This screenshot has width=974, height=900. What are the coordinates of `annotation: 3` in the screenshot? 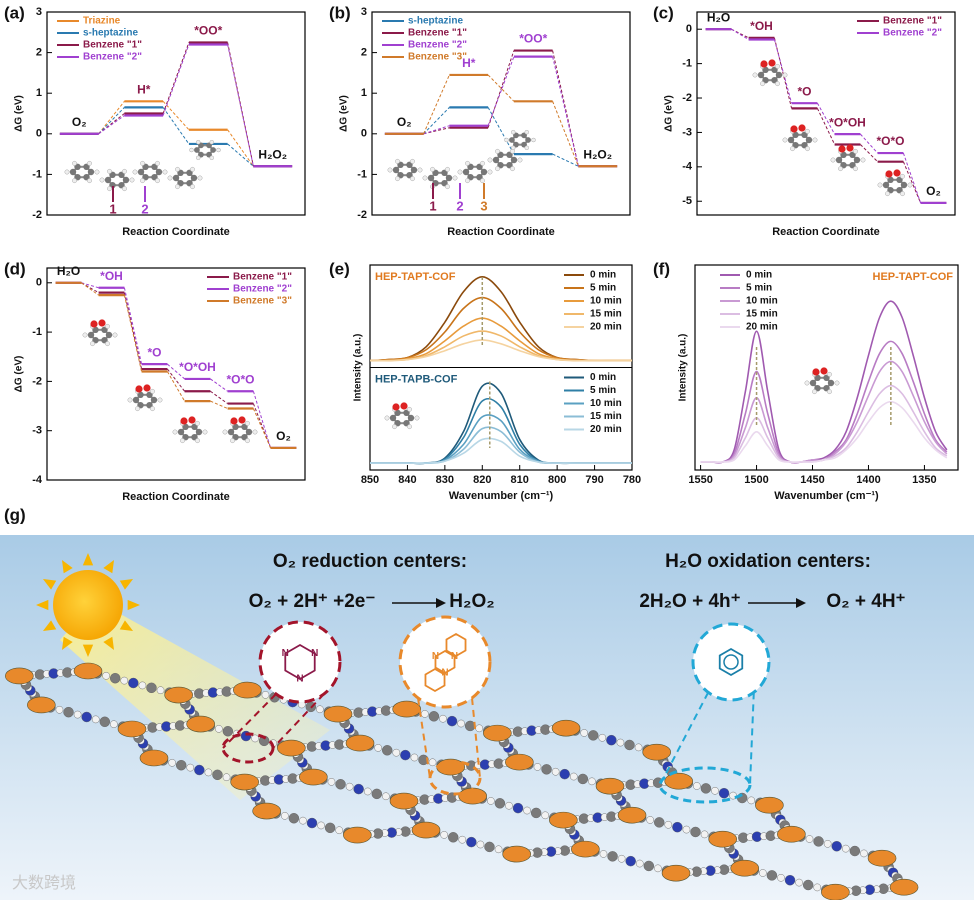 It's located at (483, 205).